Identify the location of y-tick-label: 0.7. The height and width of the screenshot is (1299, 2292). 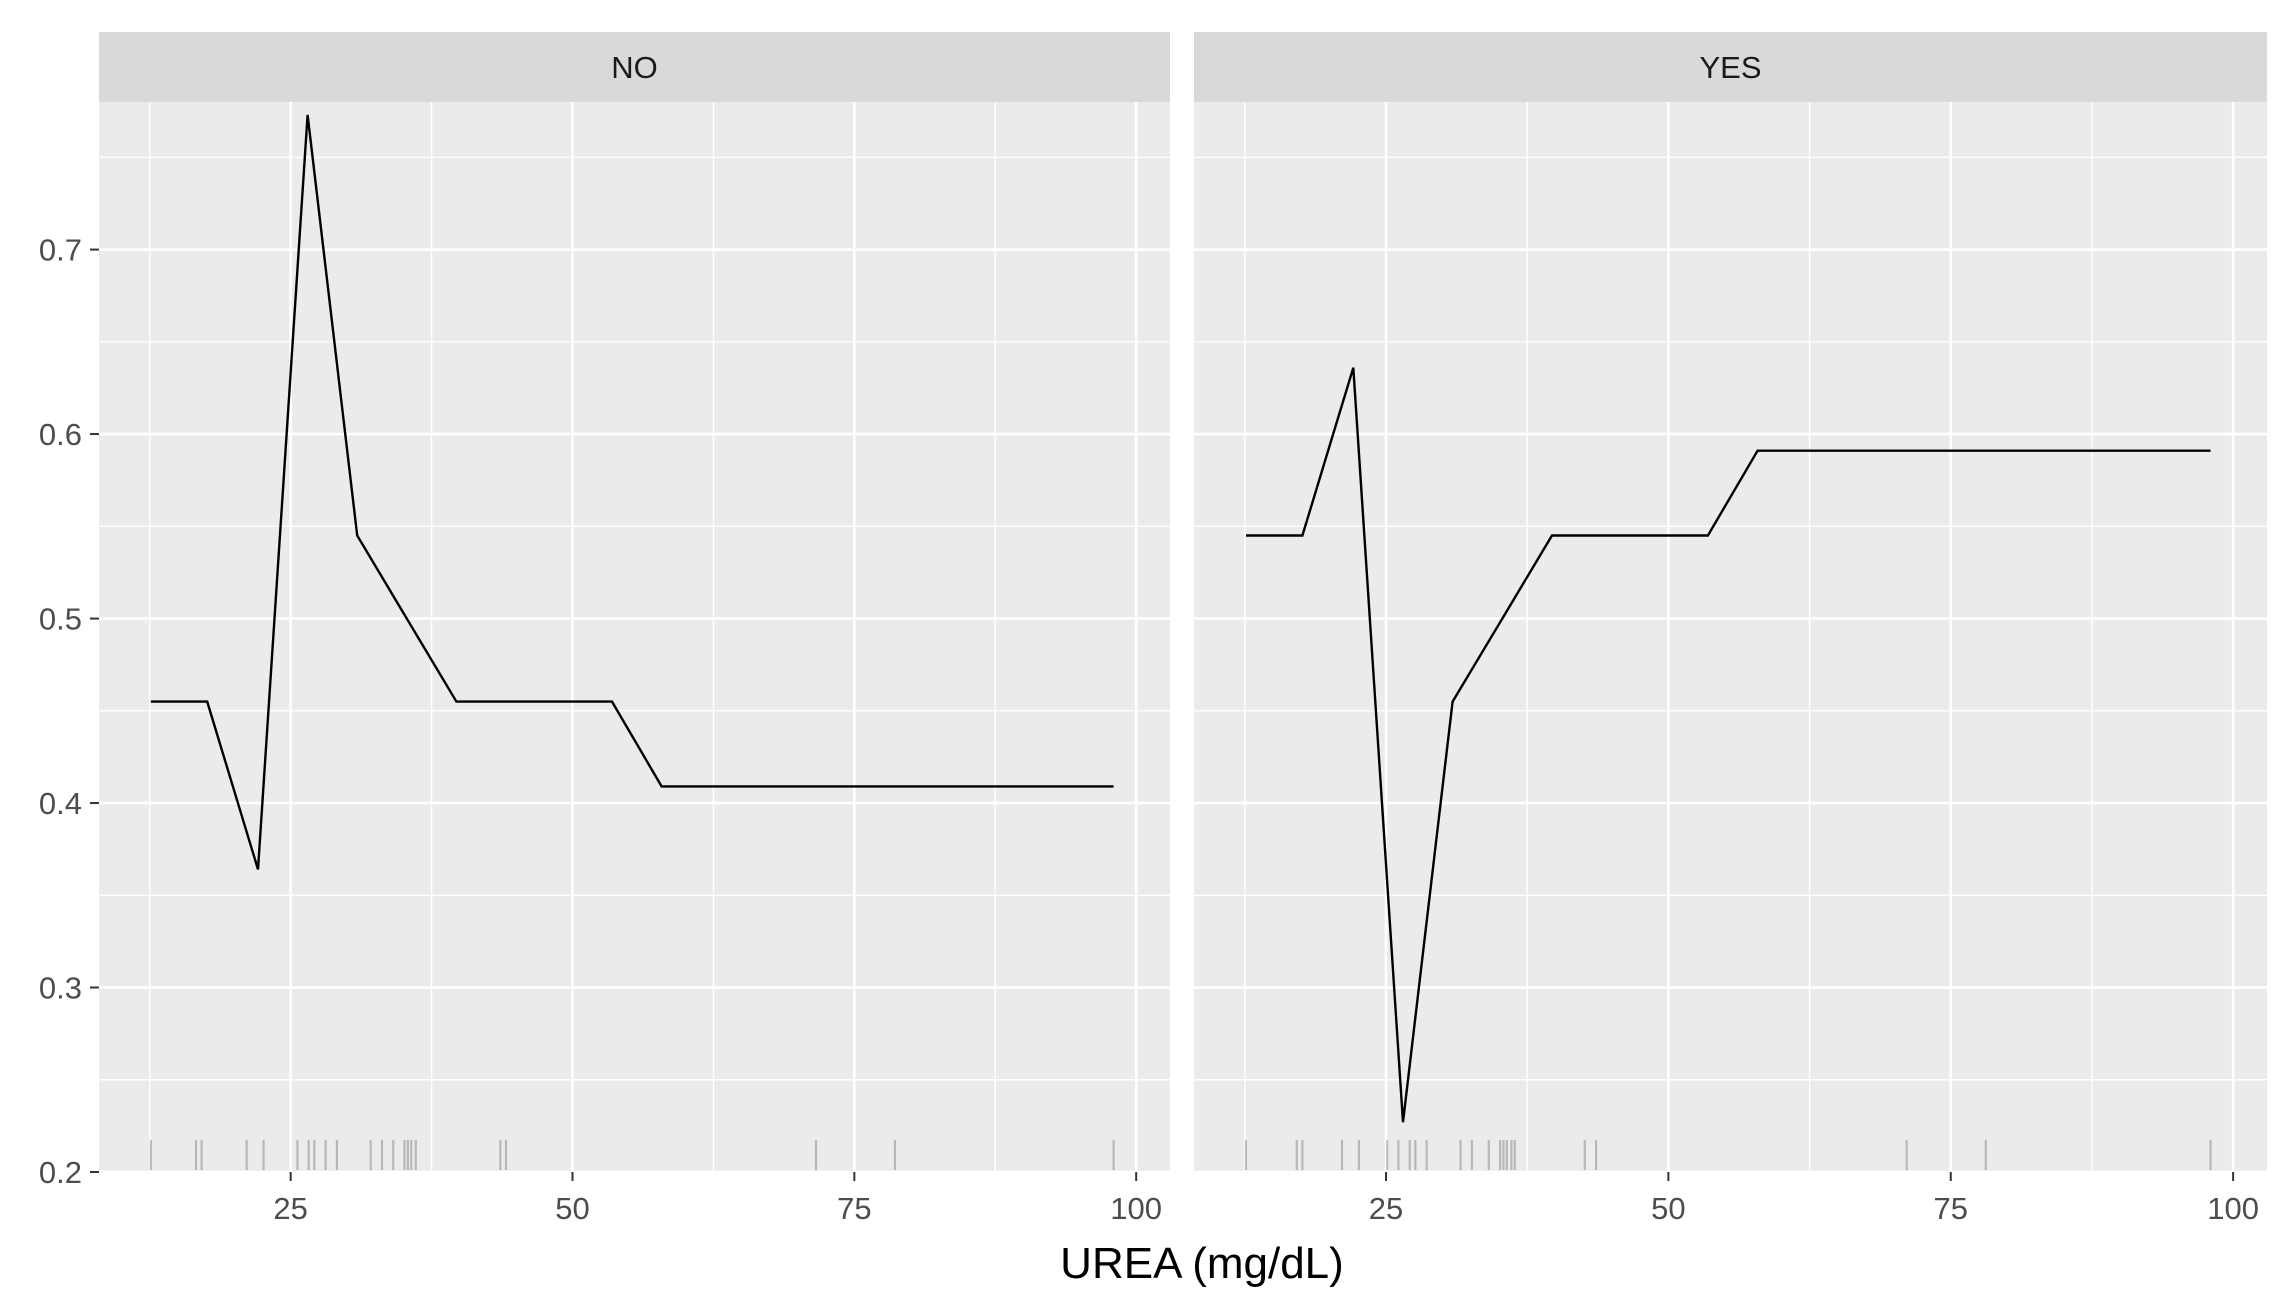
(60, 250).